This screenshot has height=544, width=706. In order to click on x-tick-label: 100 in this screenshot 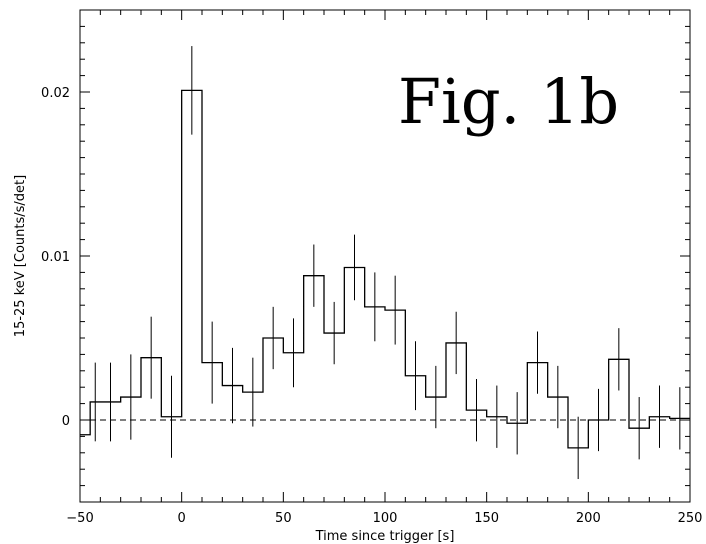, I will do `click(385, 518)`.